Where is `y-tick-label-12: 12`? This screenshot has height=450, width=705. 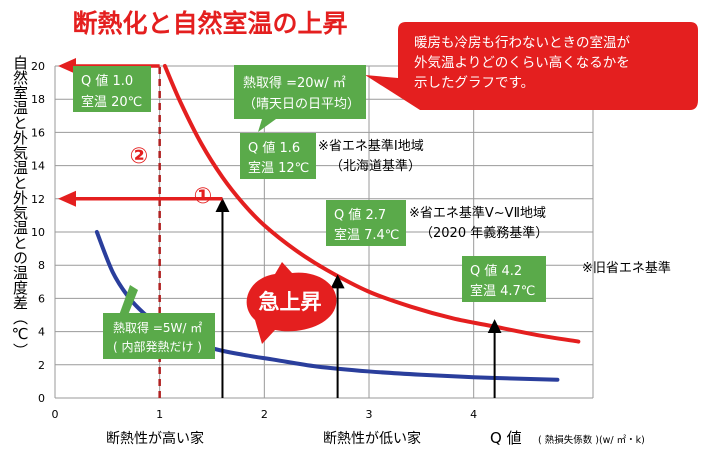
y-tick-label-12: 12 is located at coordinates (38, 199).